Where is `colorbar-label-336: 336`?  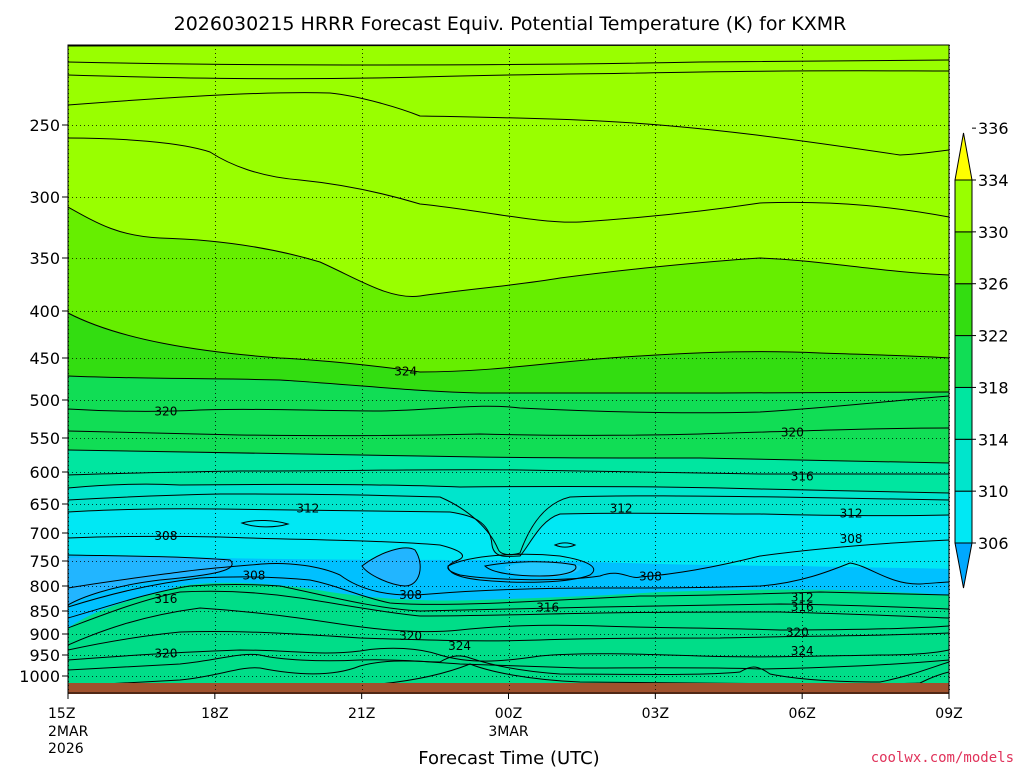 colorbar-label-336: 336 is located at coordinates (993, 128).